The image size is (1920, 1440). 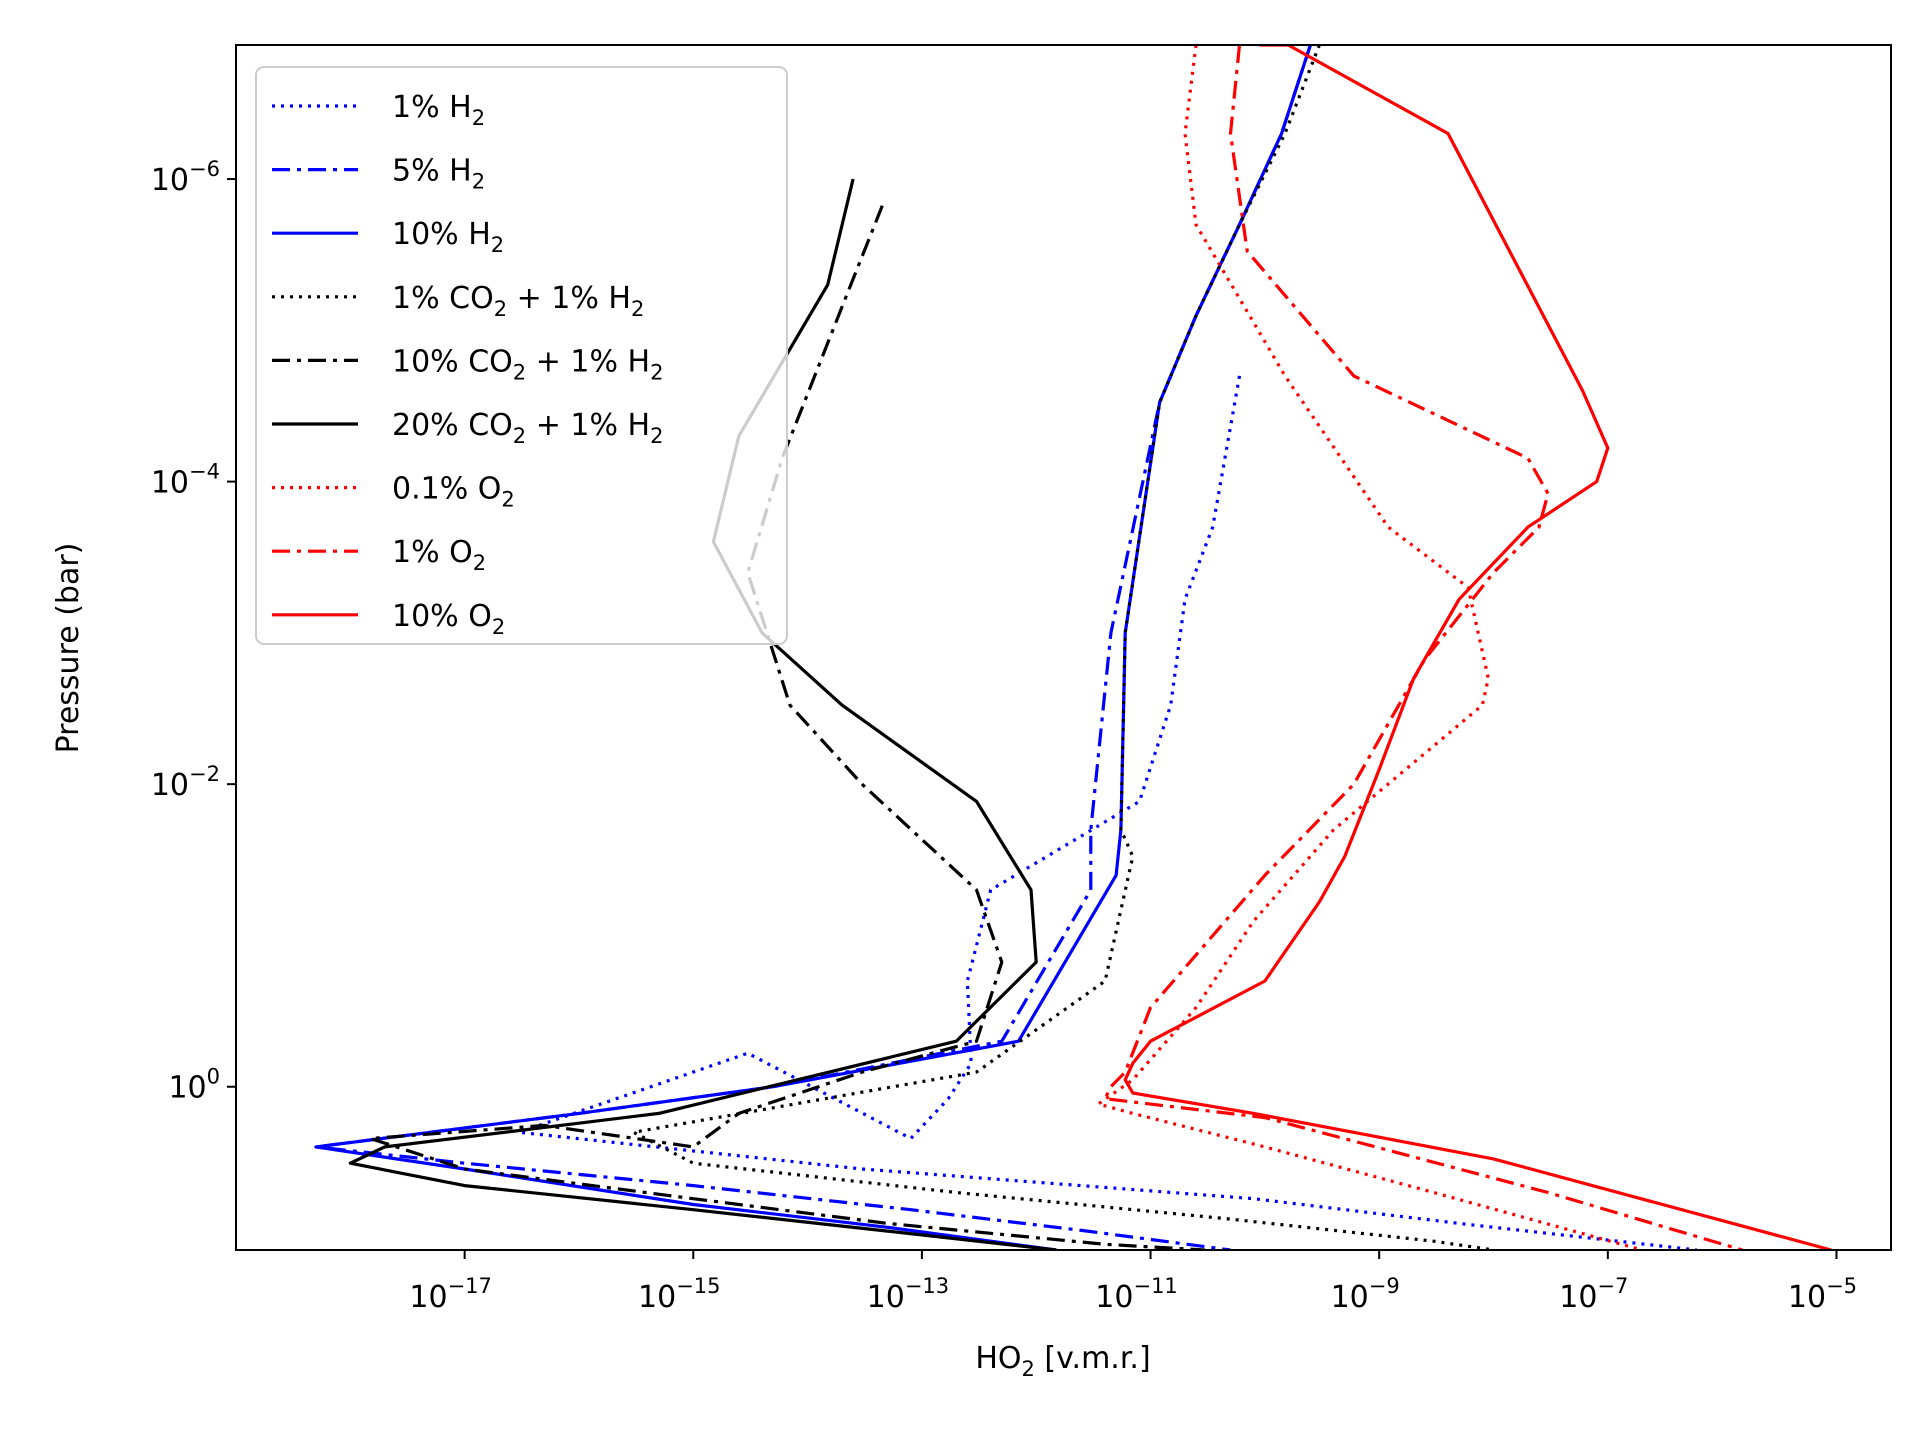 What do you see at coordinates (68, 648) in the screenshot?
I see `y-axis-label: Pressure (bar)` at bounding box center [68, 648].